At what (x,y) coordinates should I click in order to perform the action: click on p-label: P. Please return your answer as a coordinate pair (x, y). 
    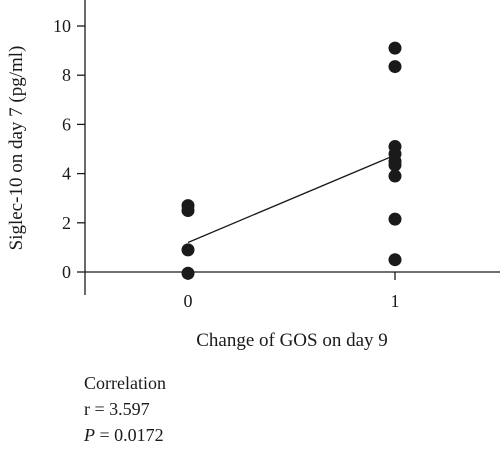
    Looking at the image, I should click on (89, 435).